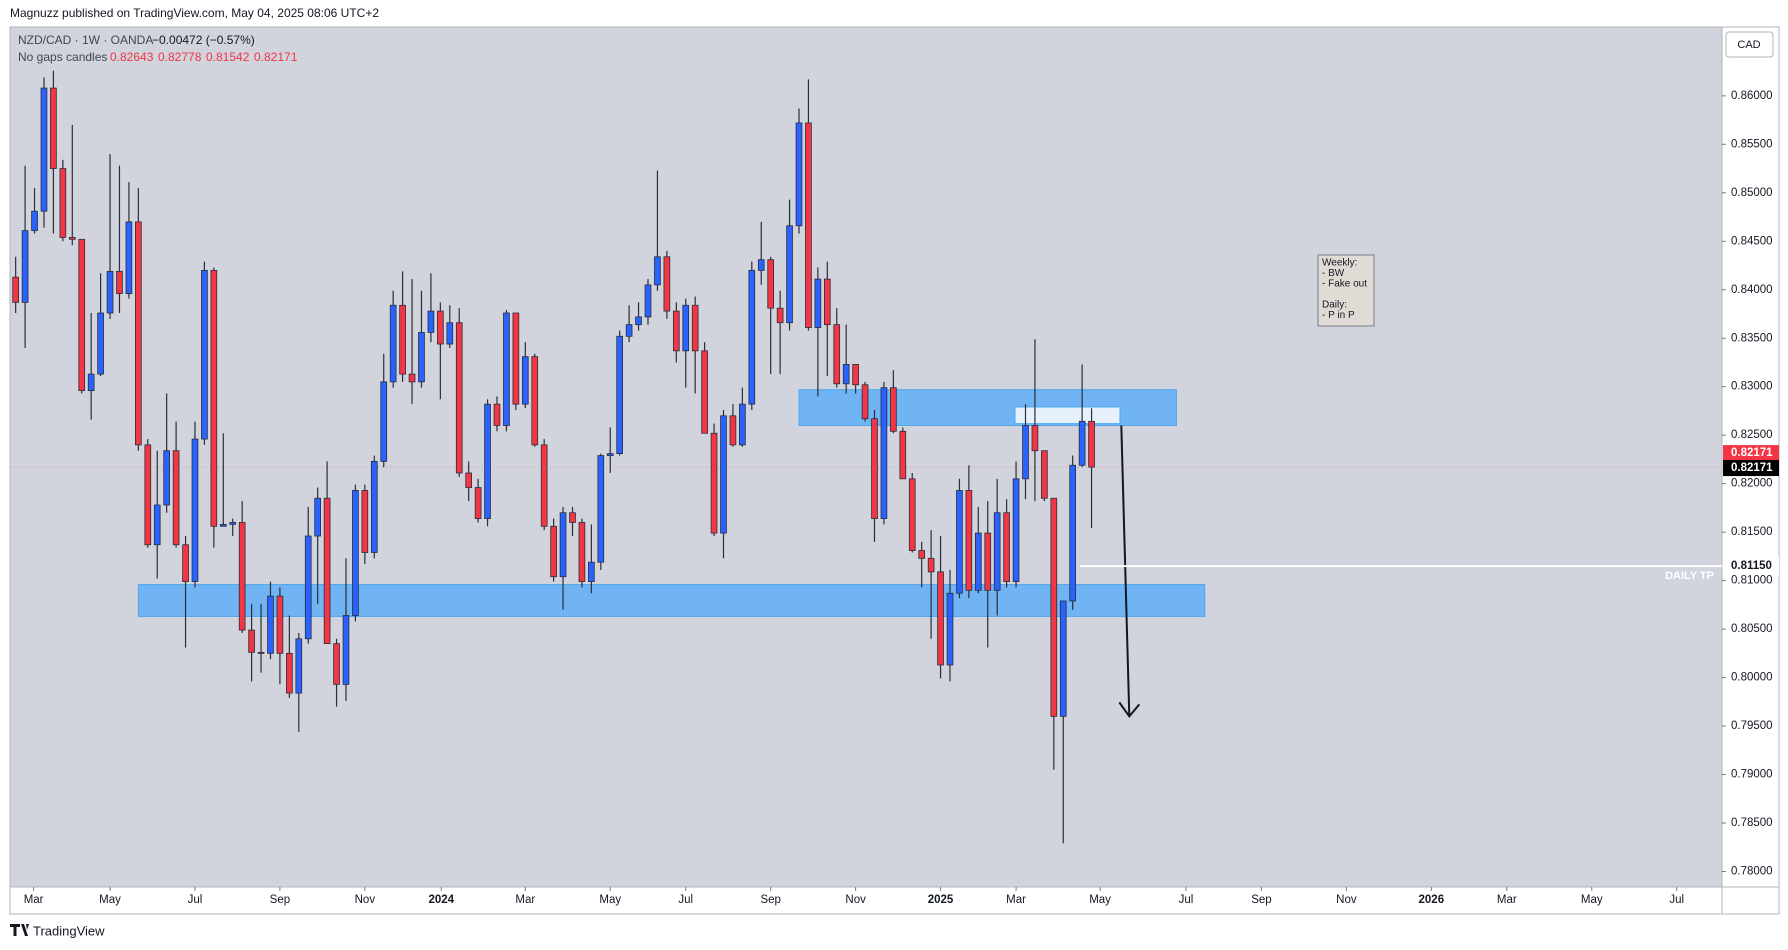 The image size is (1788, 950). I want to click on legend-close: 0.82171, so click(276, 57).